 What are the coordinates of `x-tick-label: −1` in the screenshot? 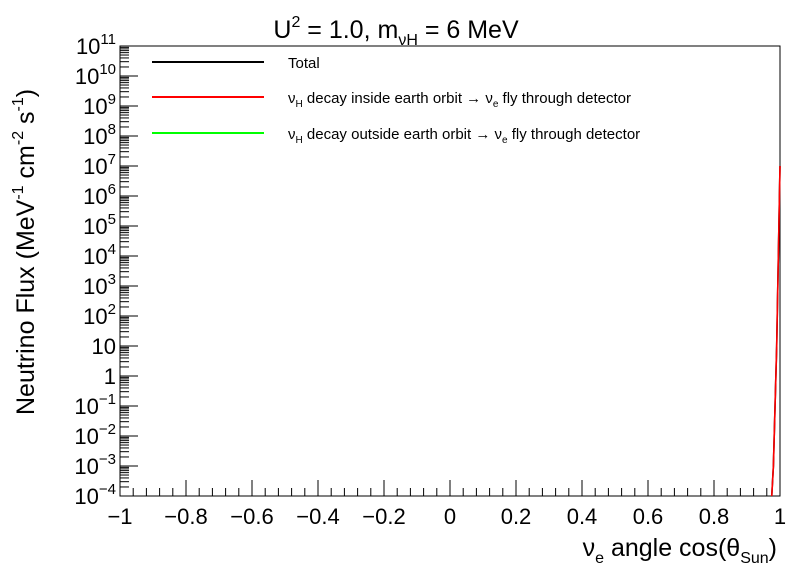 It's located at (119, 516).